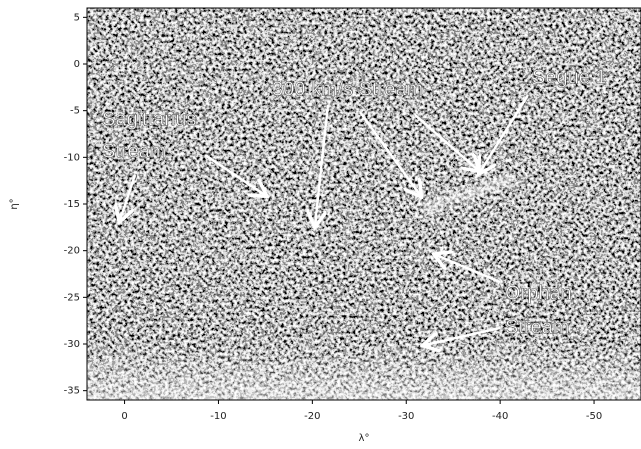 Image resolution: width=641 pixels, height=449 pixels. I want to click on x-axis-label: λ°, so click(364, 438).